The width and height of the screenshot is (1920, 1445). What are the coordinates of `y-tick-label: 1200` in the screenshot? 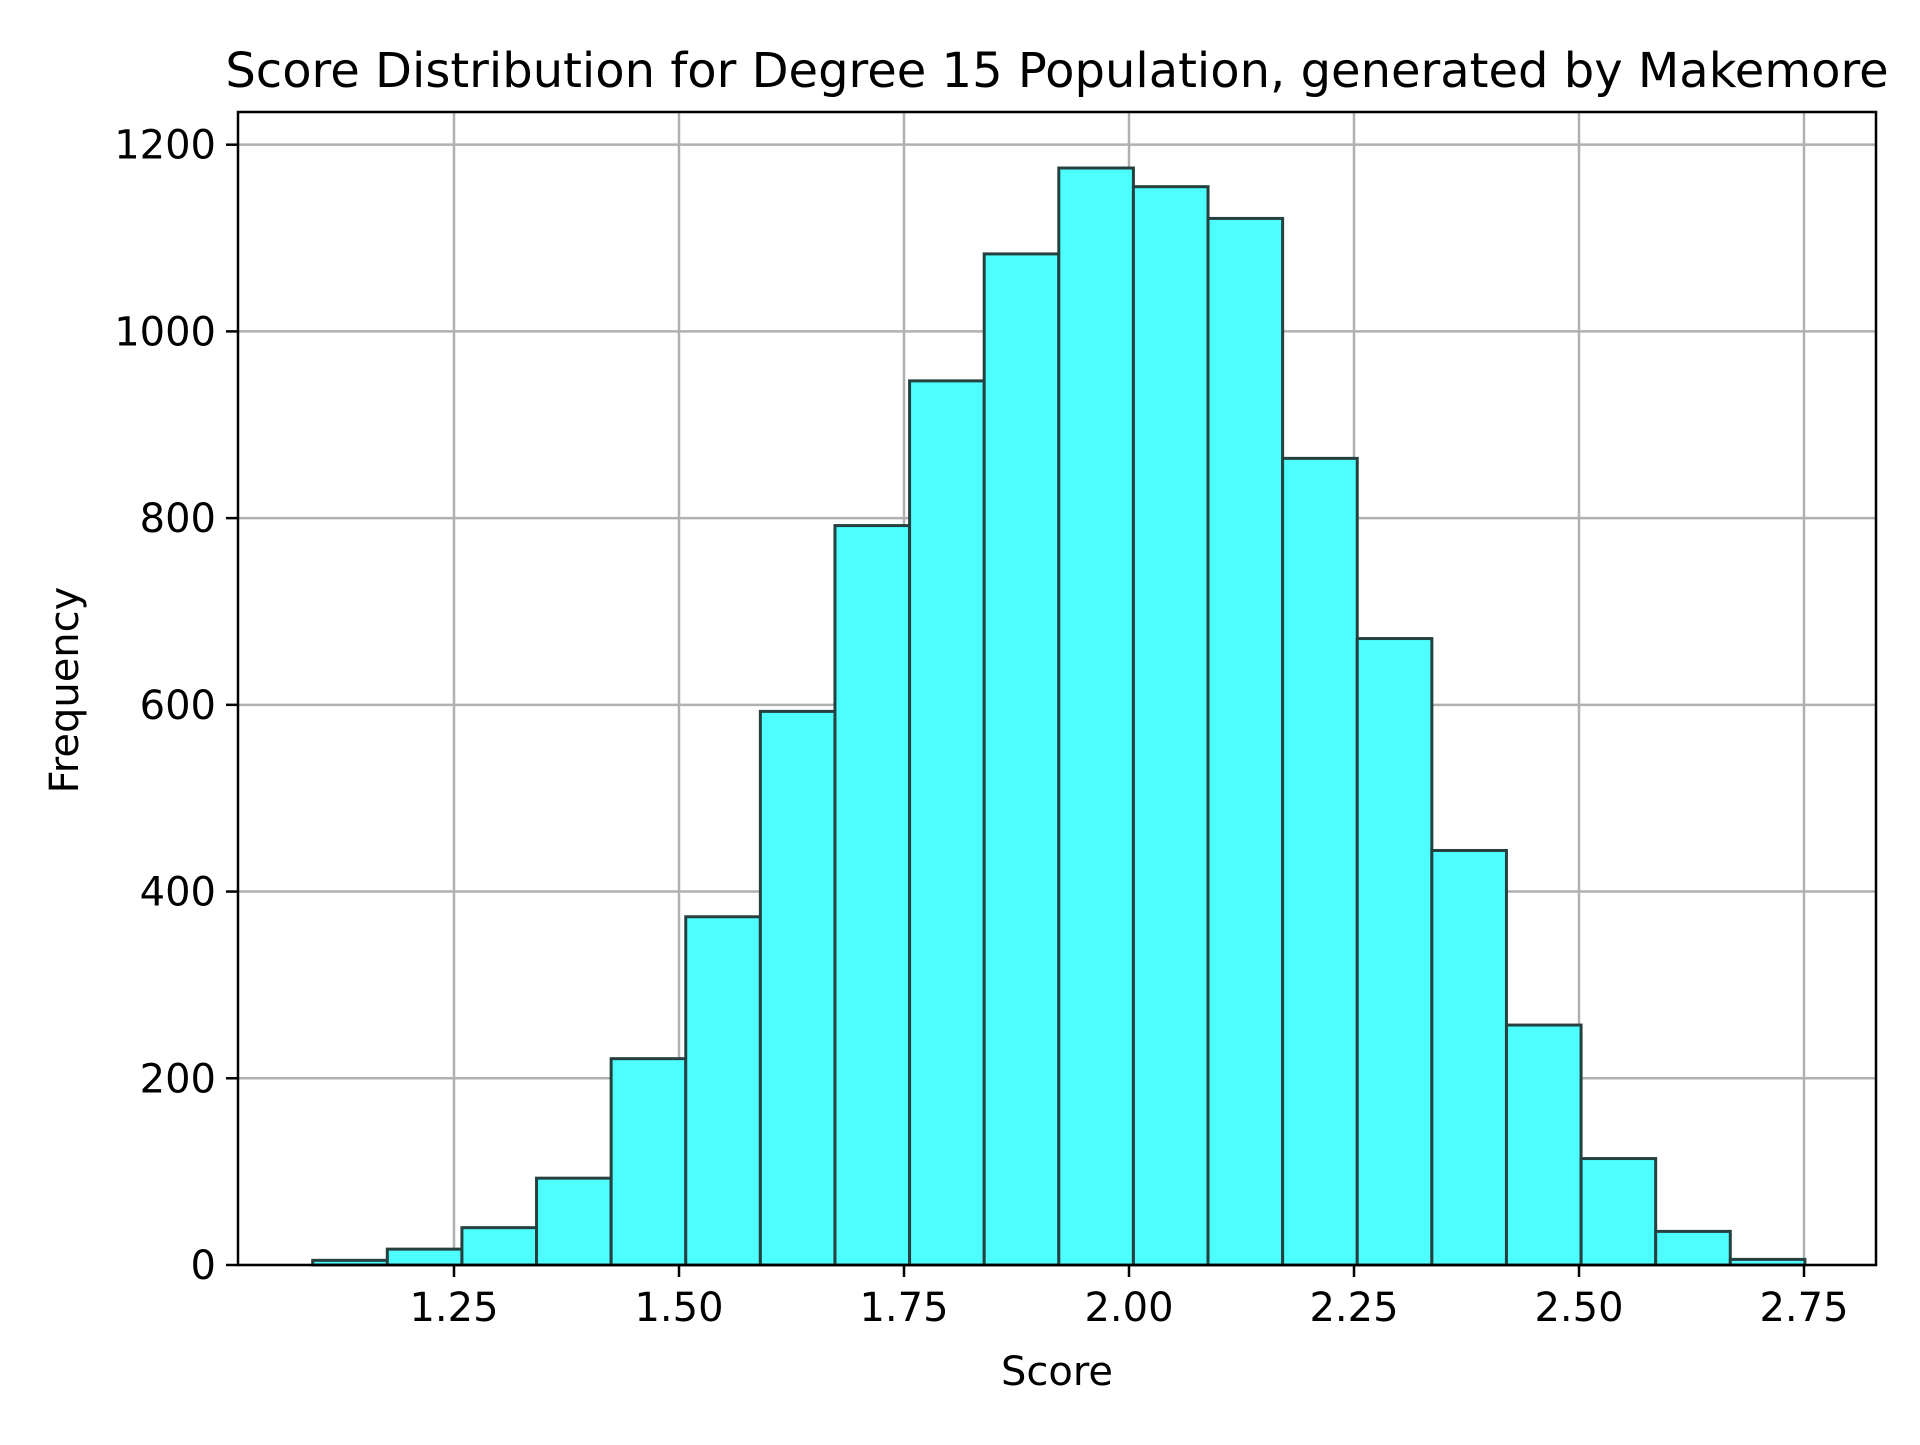 It's located at (165, 146).